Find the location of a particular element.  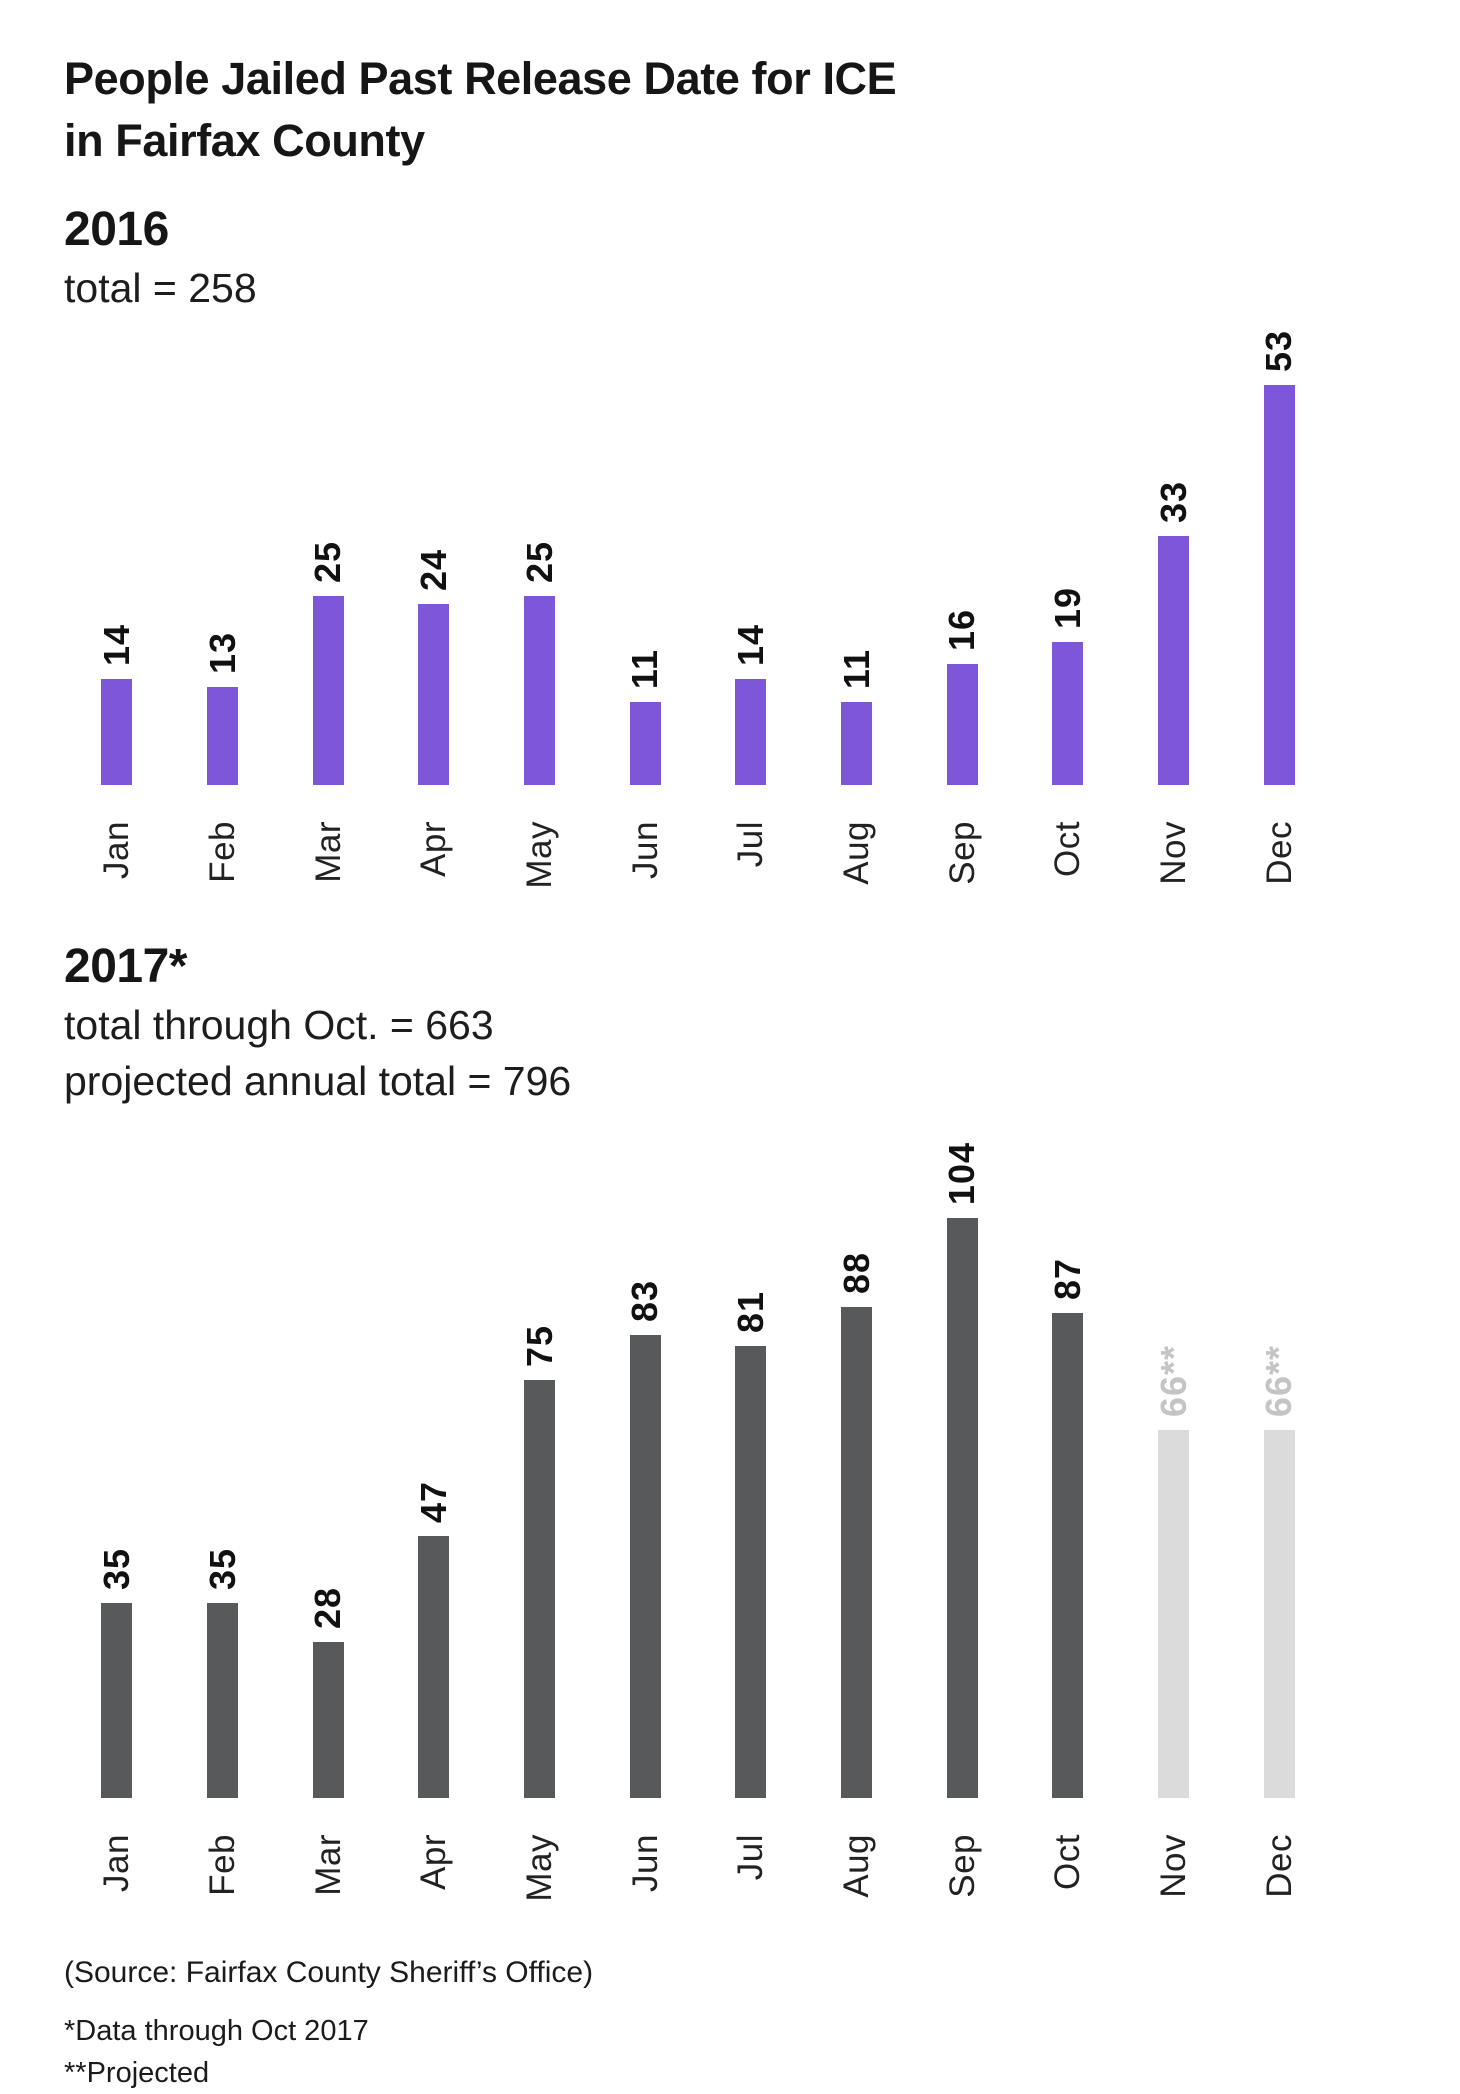

bar-stack: 81 is located at coordinates (751, 1452).